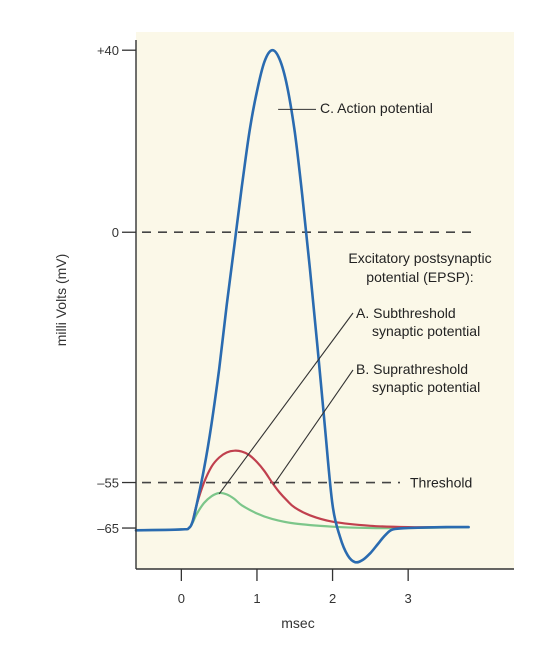  What do you see at coordinates (297, 623) in the screenshot?
I see `x-axis-title: msec` at bounding box center [297, 623].